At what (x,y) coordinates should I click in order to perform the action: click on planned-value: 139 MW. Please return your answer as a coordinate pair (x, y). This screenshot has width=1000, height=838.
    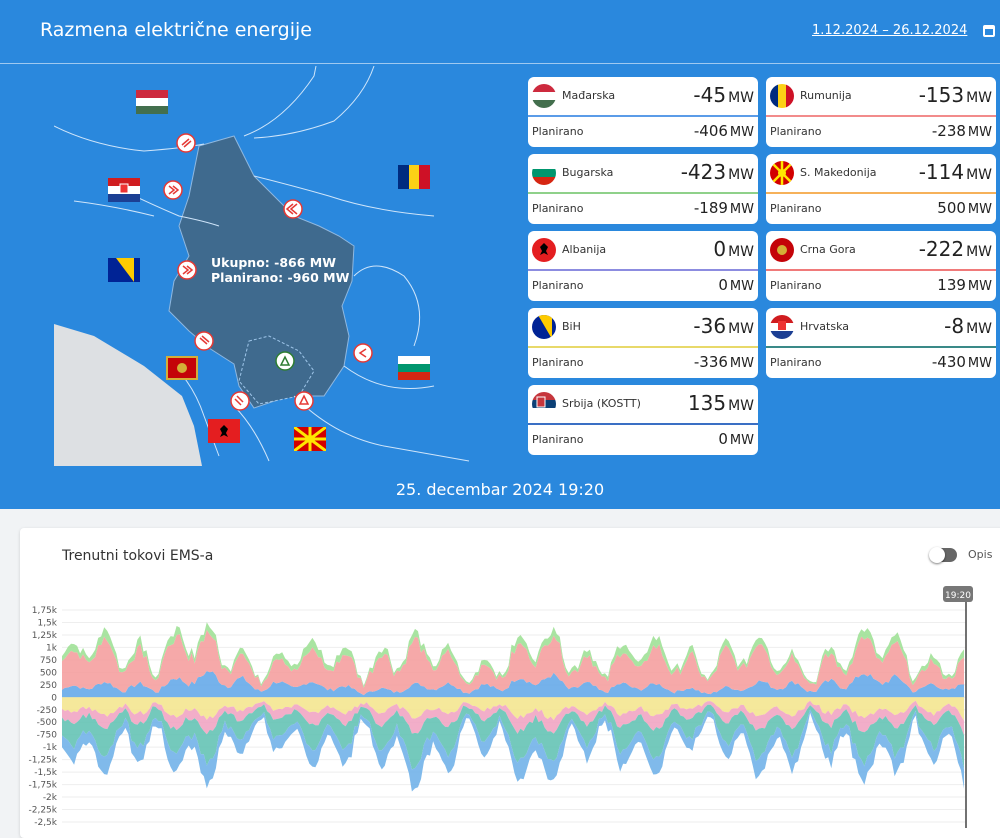
    Looking at the image, I should click on (964, 285).